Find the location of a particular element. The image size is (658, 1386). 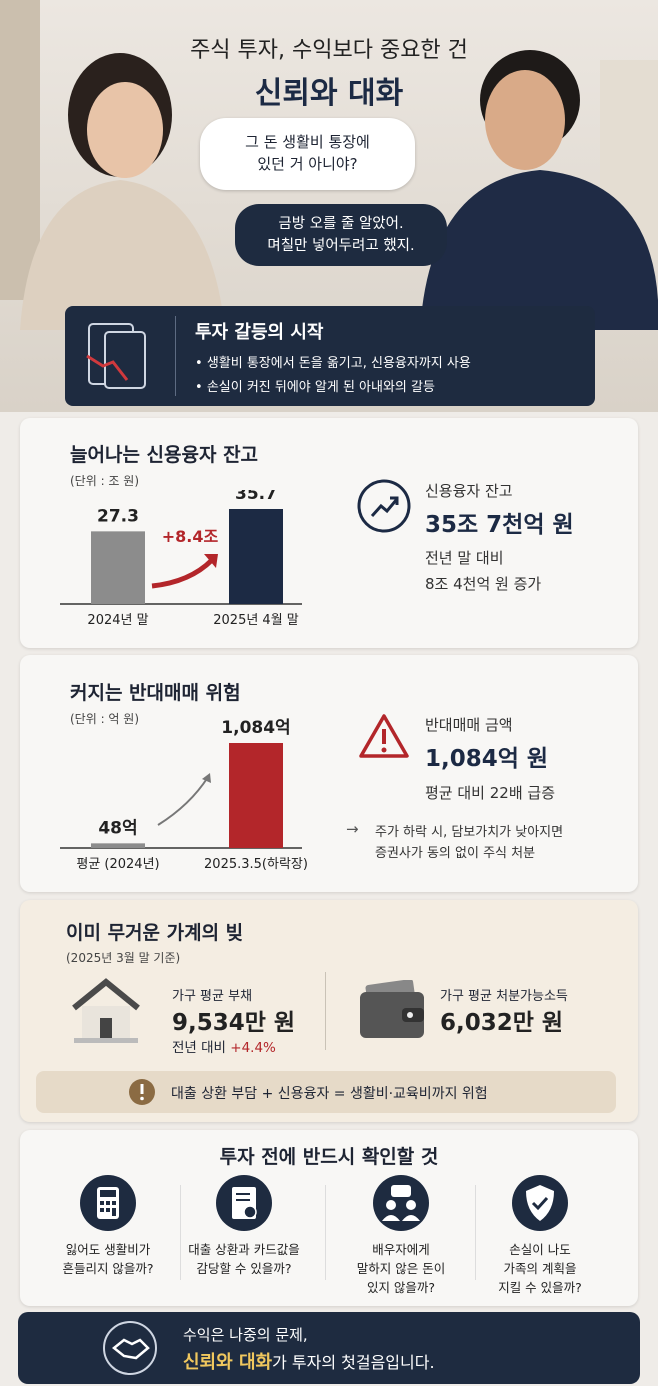

check-line: 손실이 나도 is located at coordinates (540, 1249).